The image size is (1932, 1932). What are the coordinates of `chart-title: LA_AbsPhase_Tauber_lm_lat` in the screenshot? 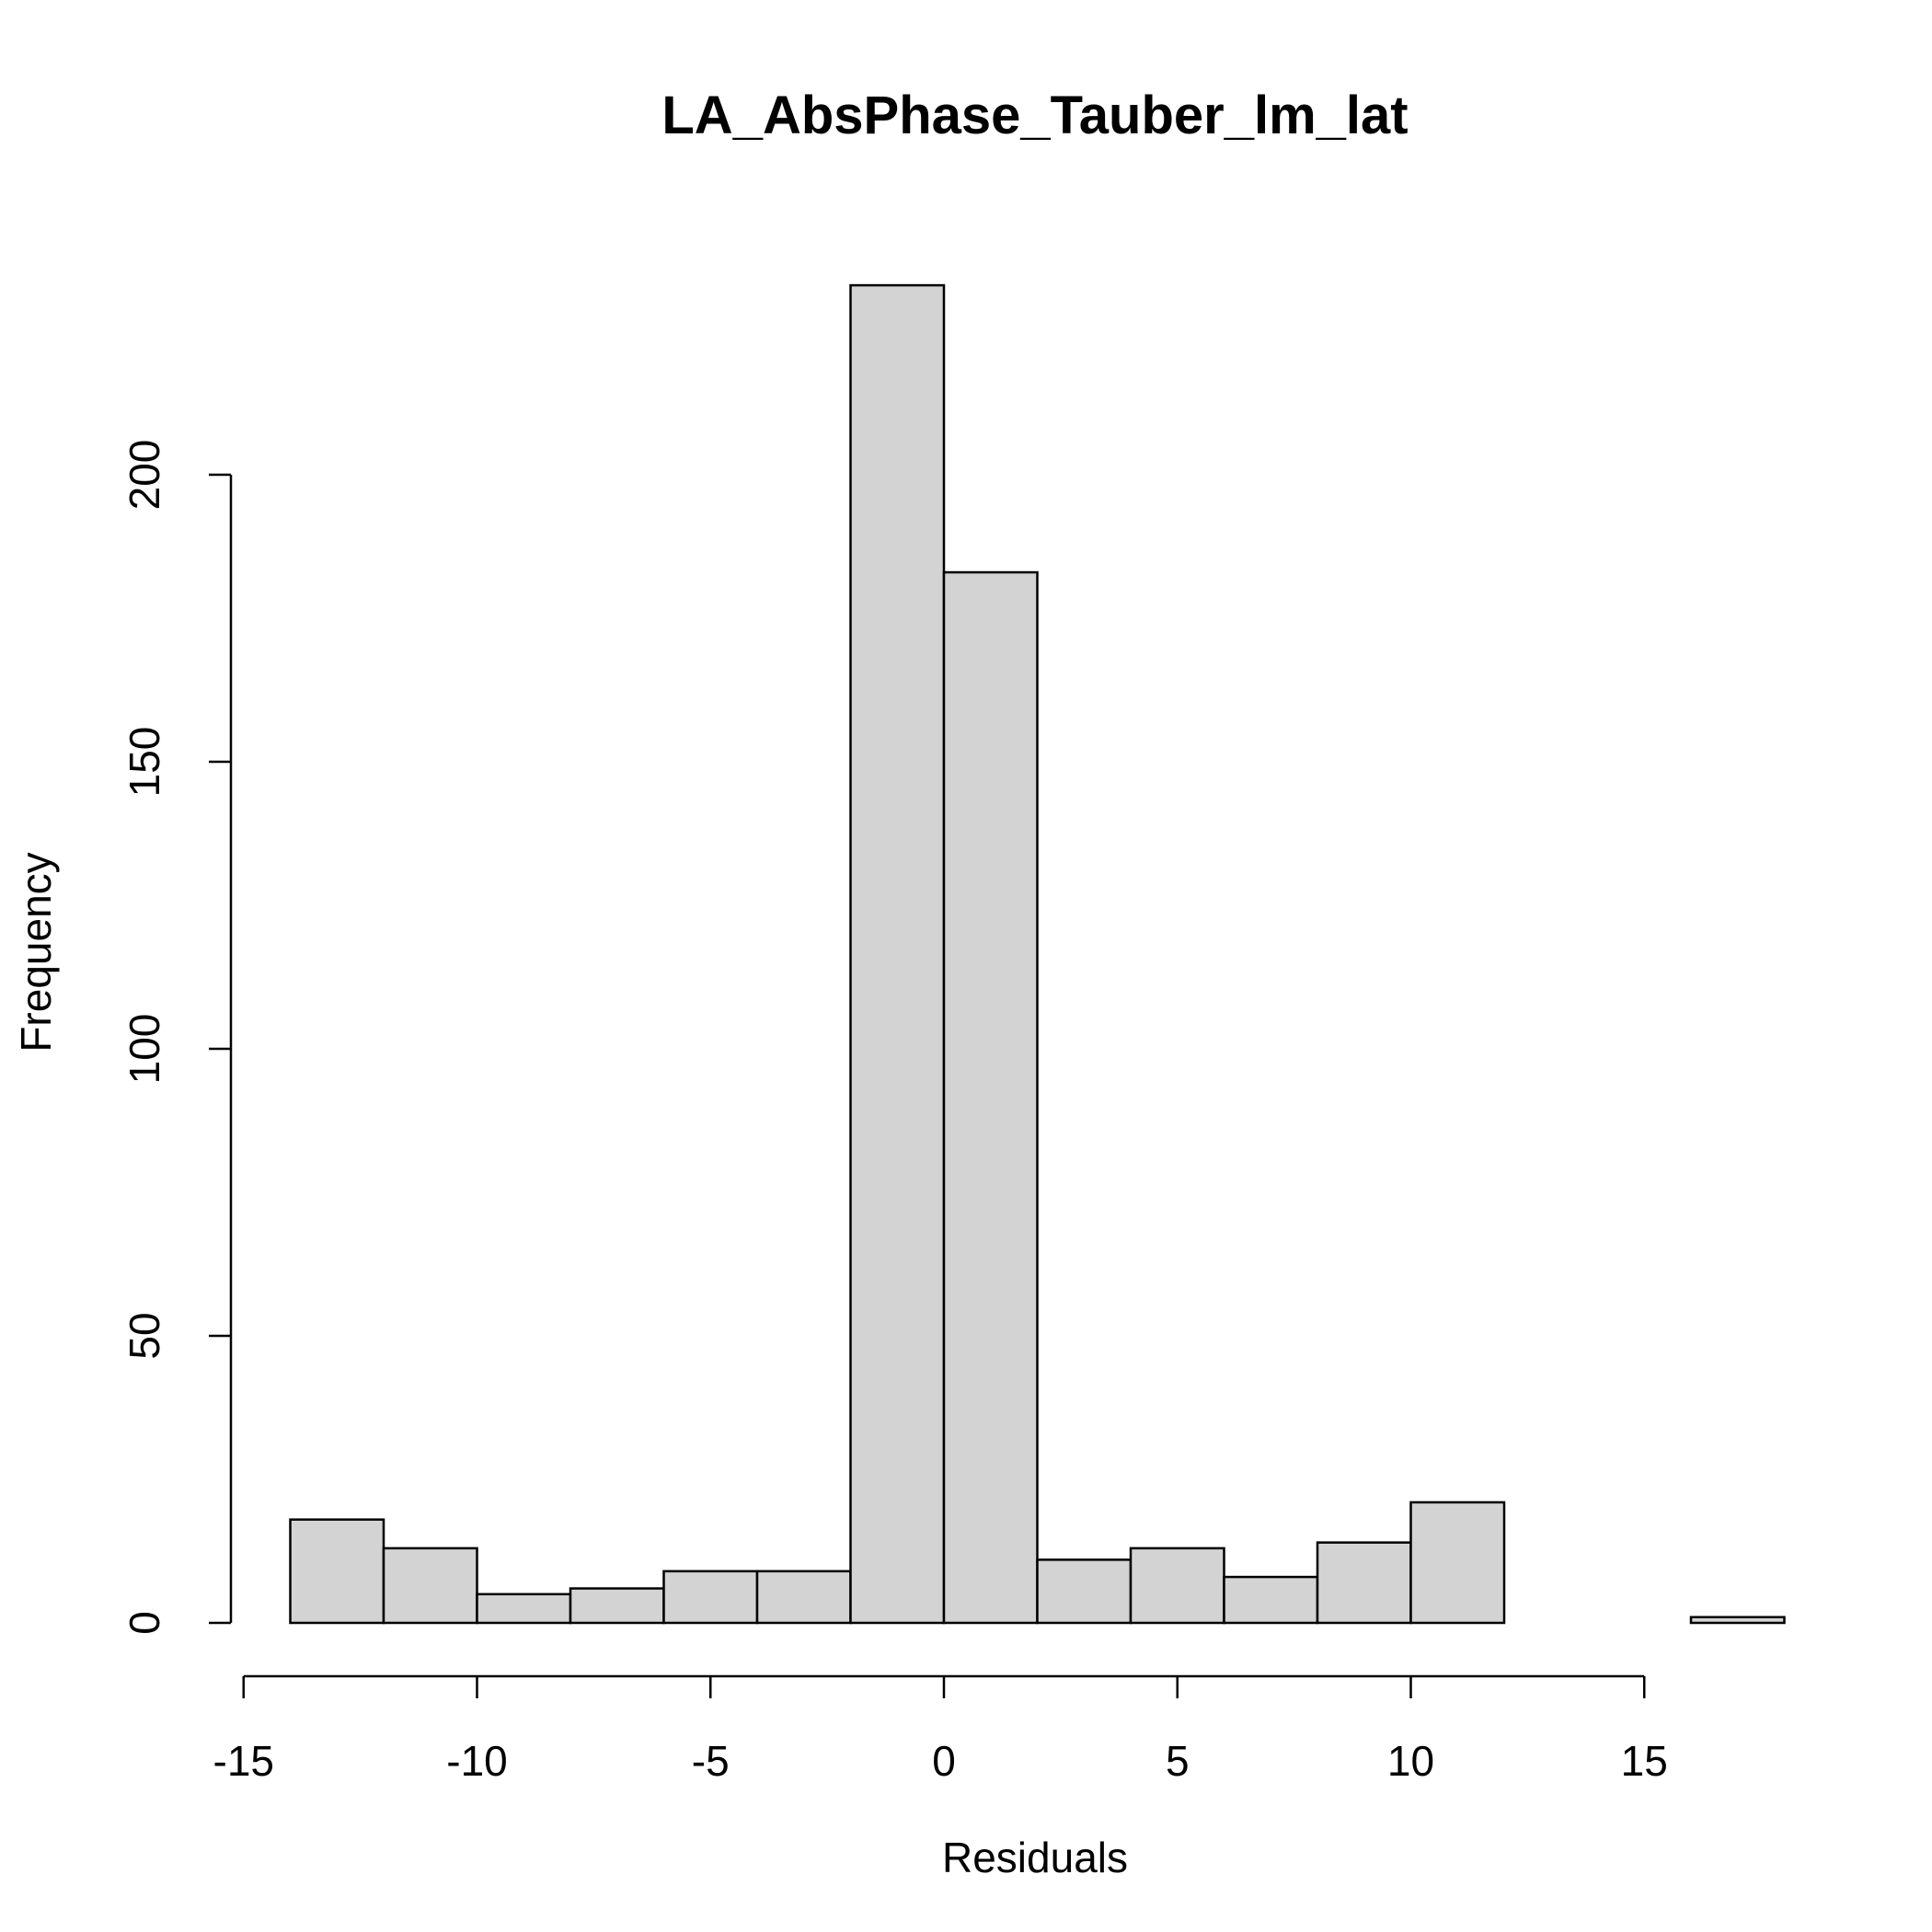 It's located at (1034, 115).